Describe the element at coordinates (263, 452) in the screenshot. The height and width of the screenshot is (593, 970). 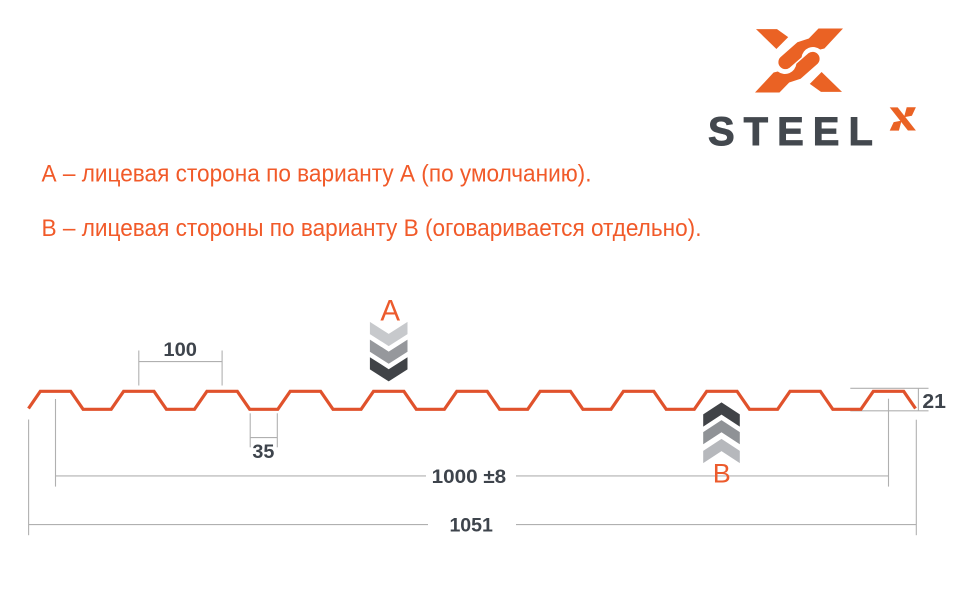
I see `svg-text: 35` at that location.